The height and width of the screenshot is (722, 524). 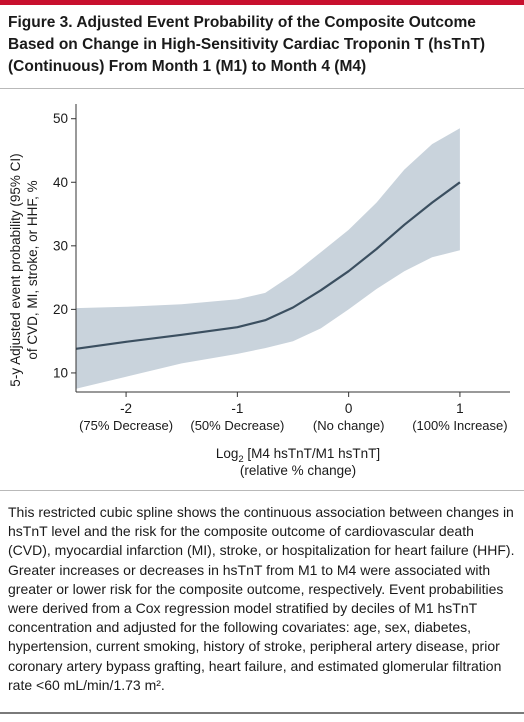 What do you see at coordinates (15, 269) in the screenshot?
I see `y-axis-label-line1: 5-y Adjusted event probability (95% CI)` at bounding box center [15, 269].